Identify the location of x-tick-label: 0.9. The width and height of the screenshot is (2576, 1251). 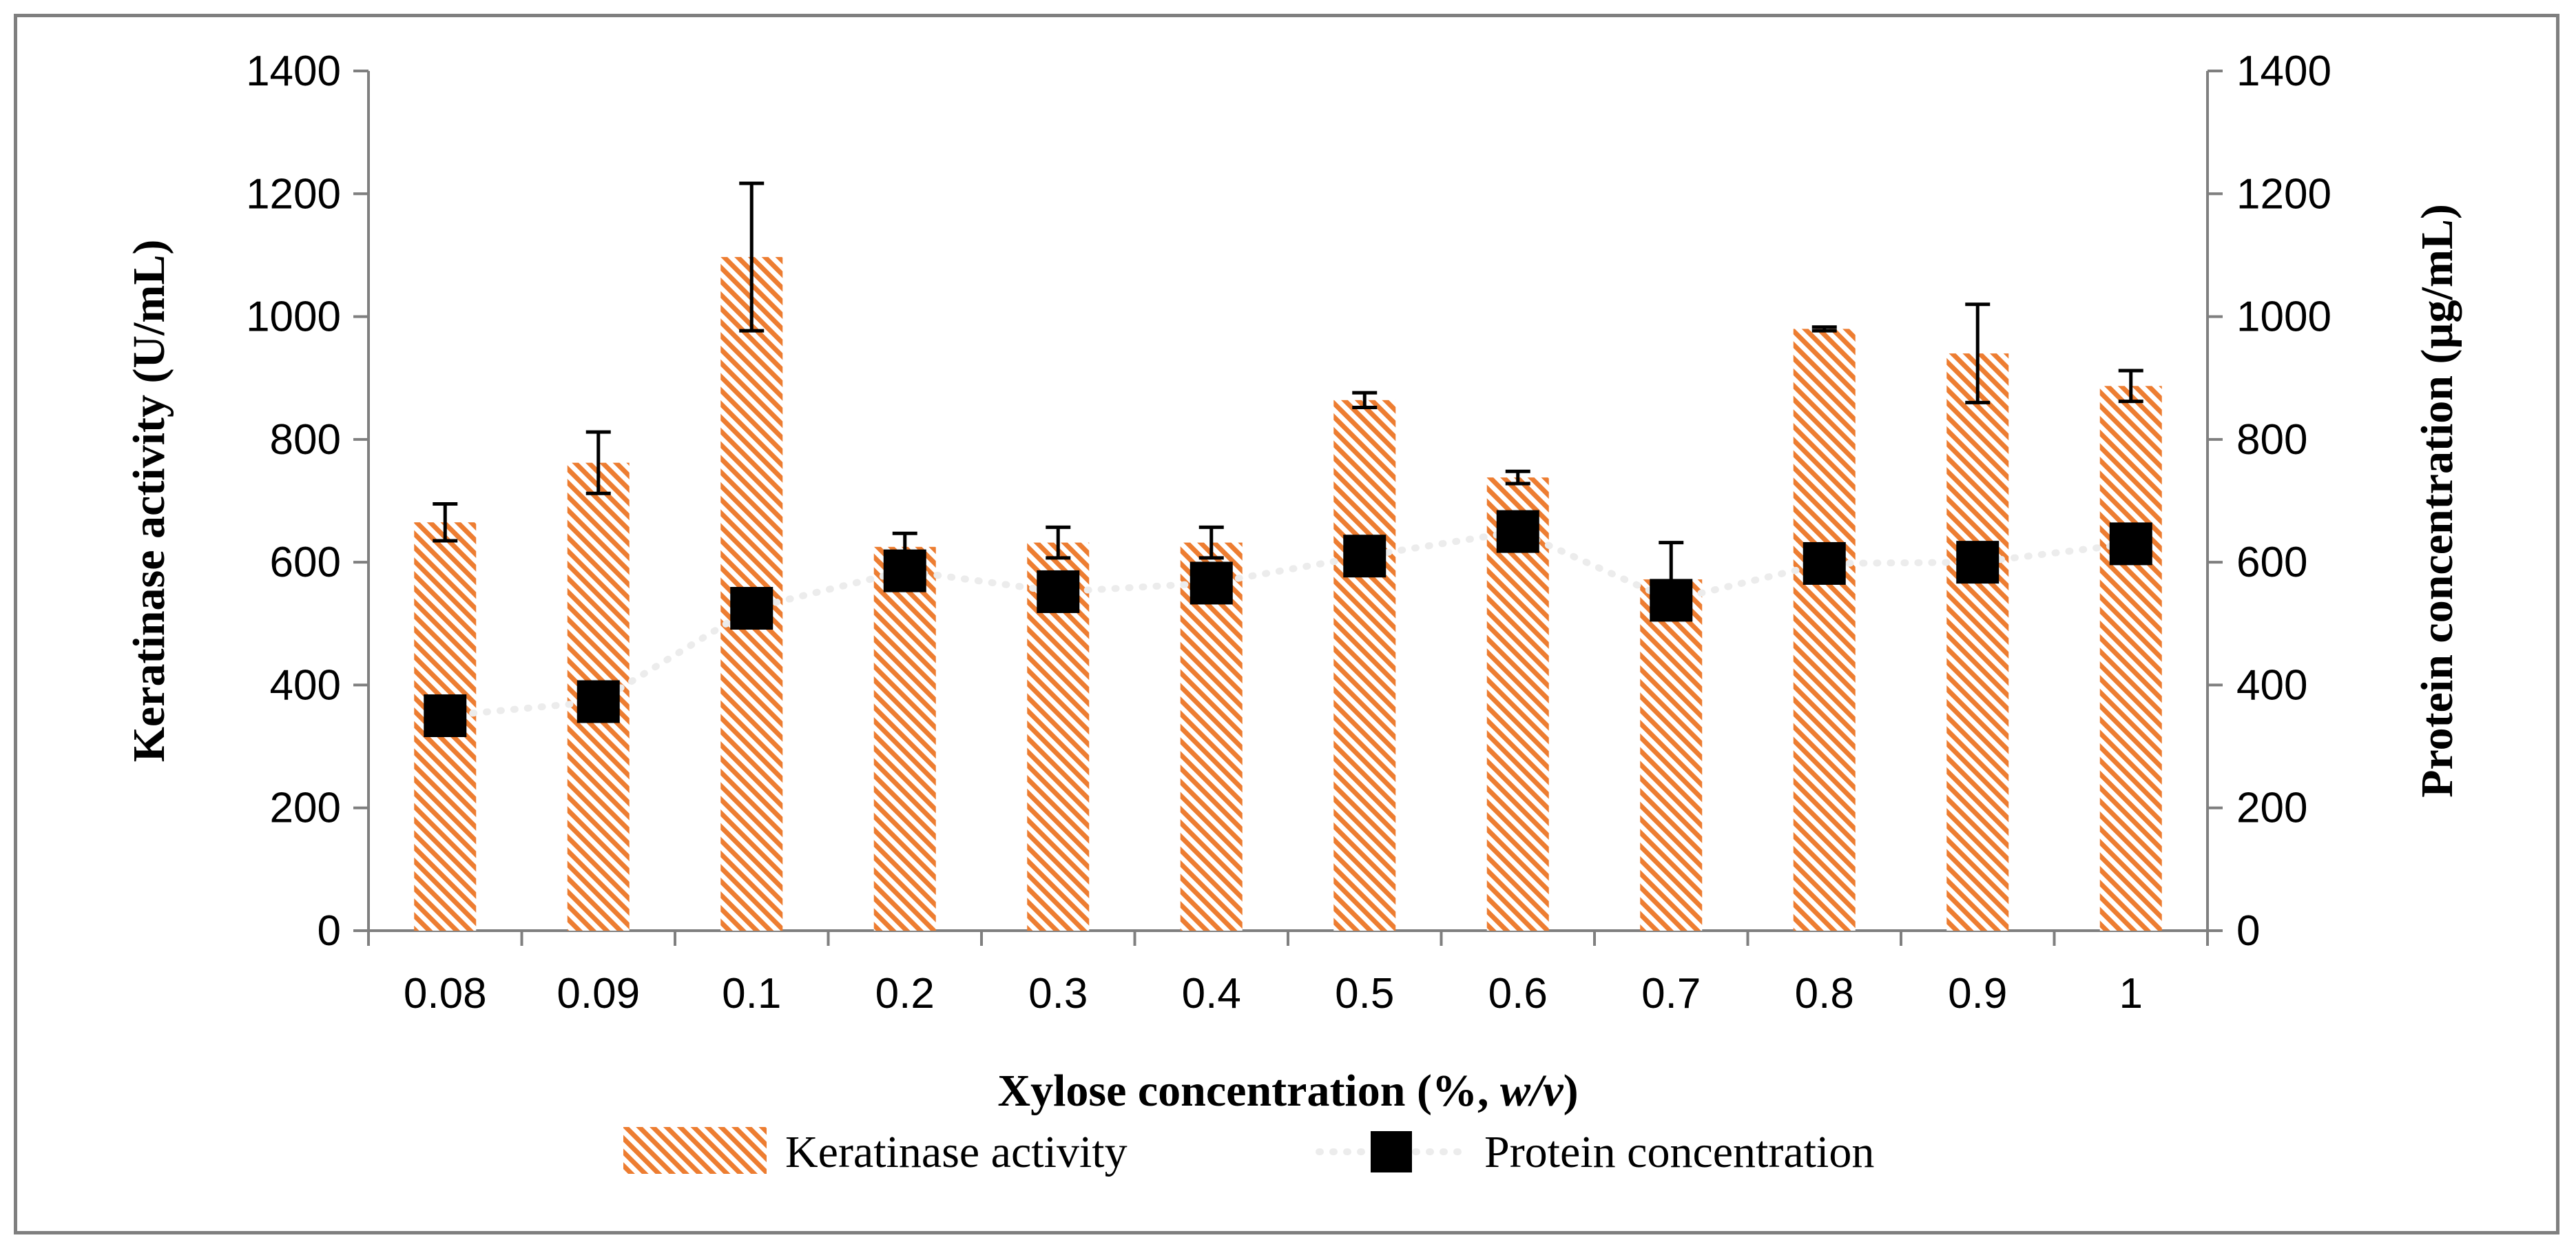
(1977, 993).